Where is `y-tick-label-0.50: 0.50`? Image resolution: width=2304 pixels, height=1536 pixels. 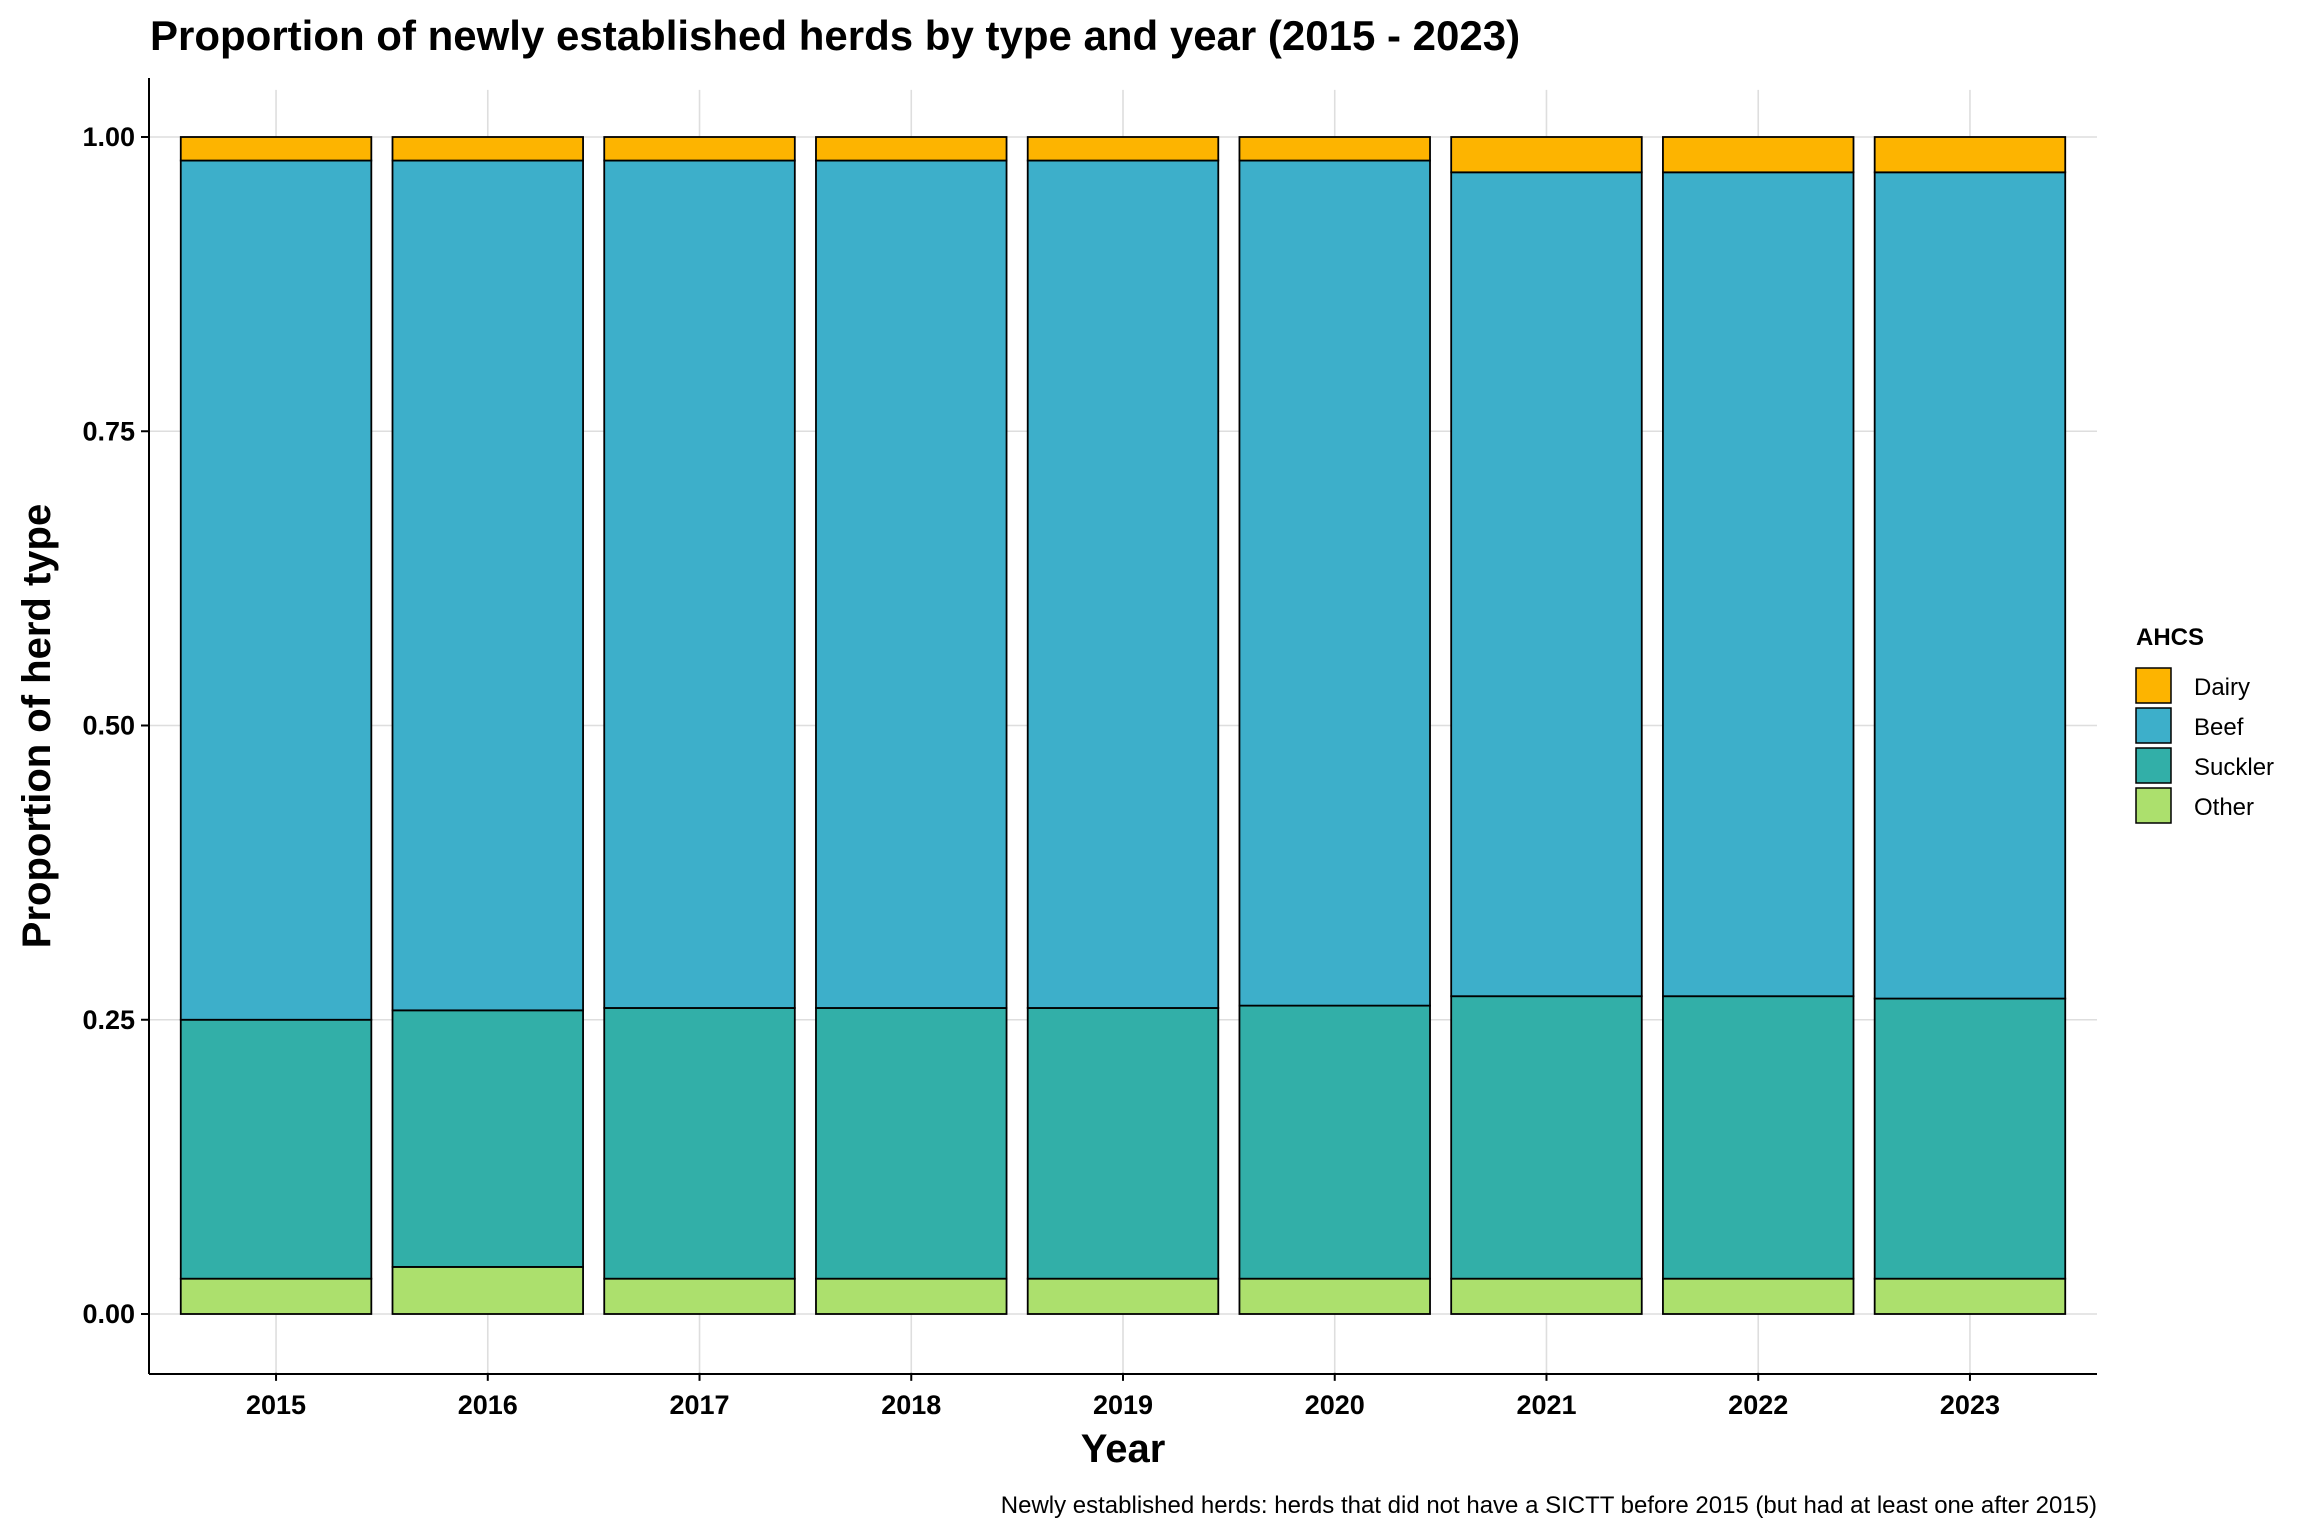 y-tick-label-0.50: 0.50 is located at coordinates (108, 726).